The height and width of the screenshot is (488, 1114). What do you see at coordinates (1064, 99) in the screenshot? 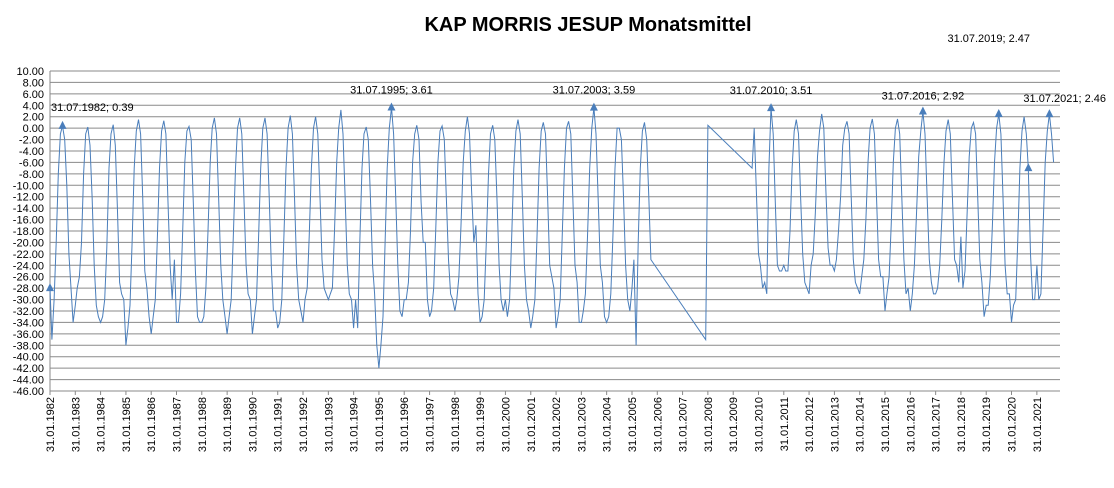
I see `data-label: 31.07.2021; 2.46` at bounding box center [1064, 99].